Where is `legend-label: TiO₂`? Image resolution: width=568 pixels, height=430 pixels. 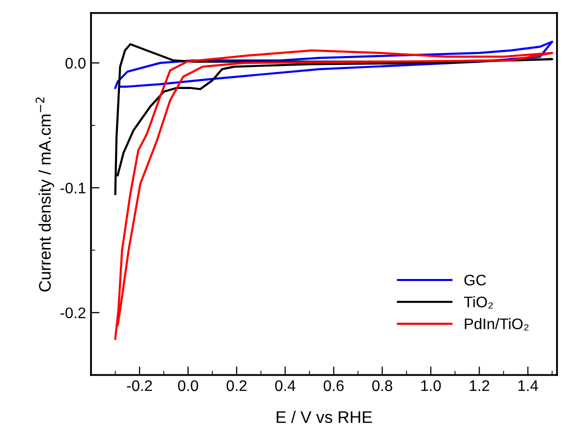
legend-label: TiO₂ is located at coordinates (478, 302).